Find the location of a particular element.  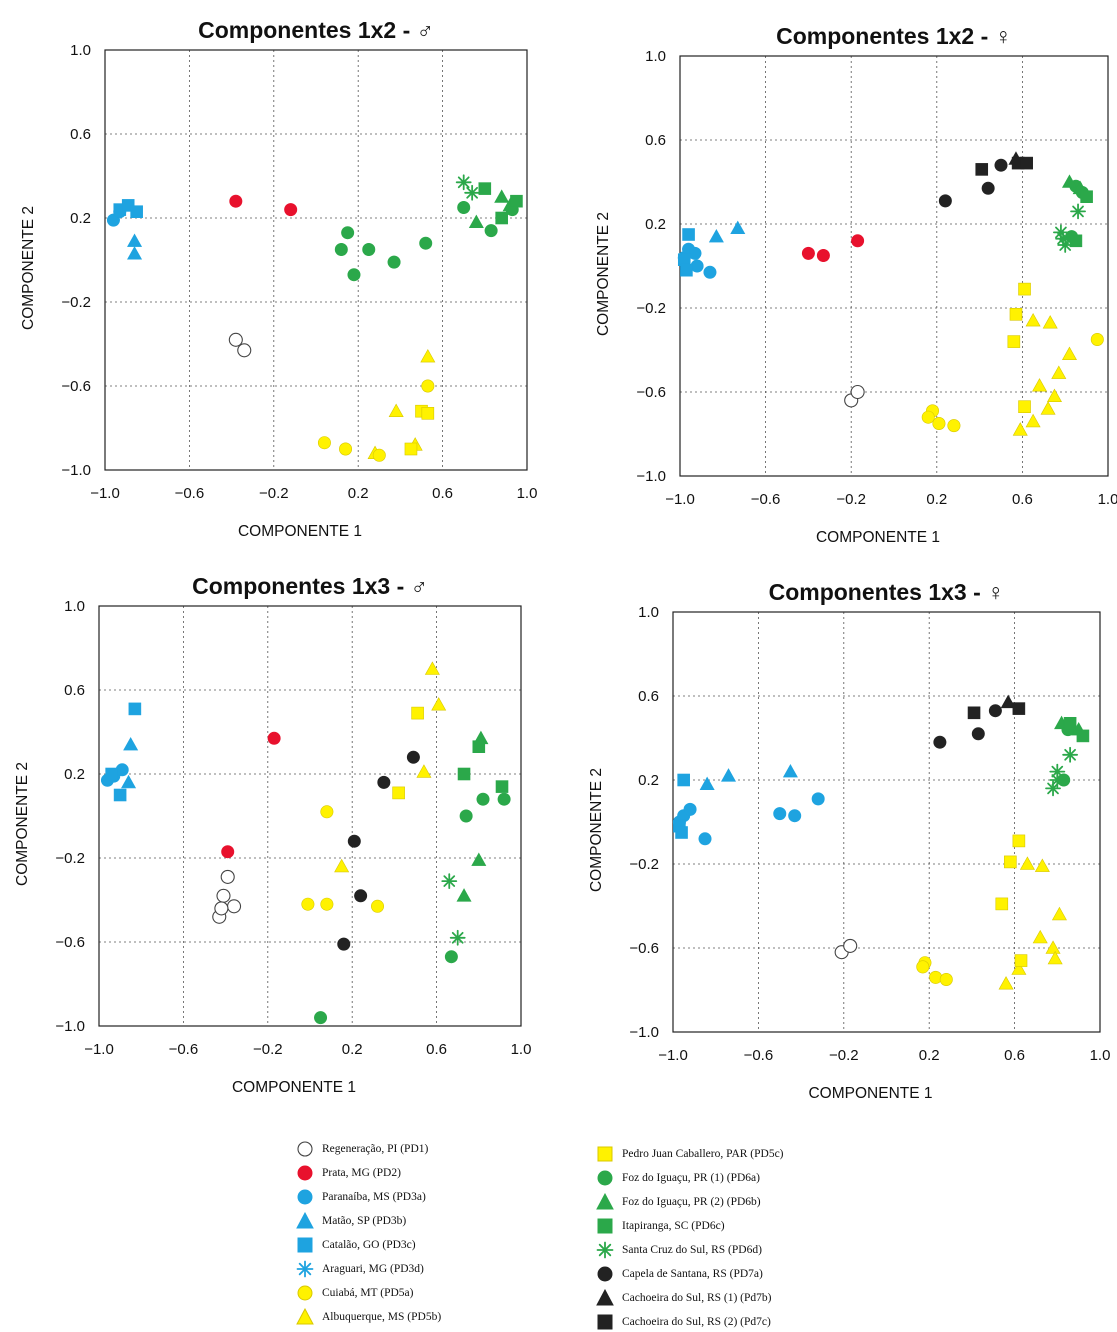

legend-label: Itapiranga, SC (PD6c) is located at coordinates (673, 1226).